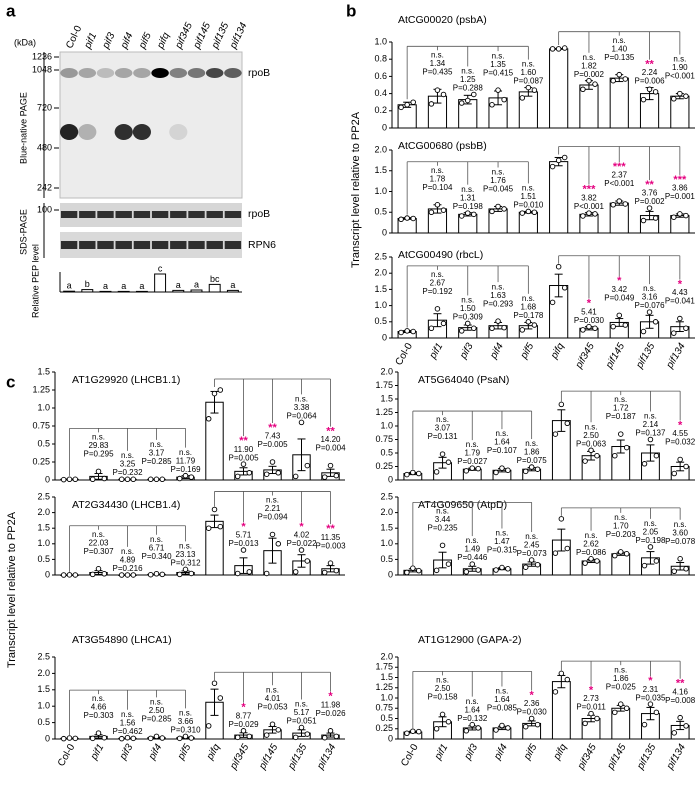 This screenshot has height=802, width=699. Describe the element at coordinates (186, 460) in the screenshot. I see `fold-change: 11.79` at that location.